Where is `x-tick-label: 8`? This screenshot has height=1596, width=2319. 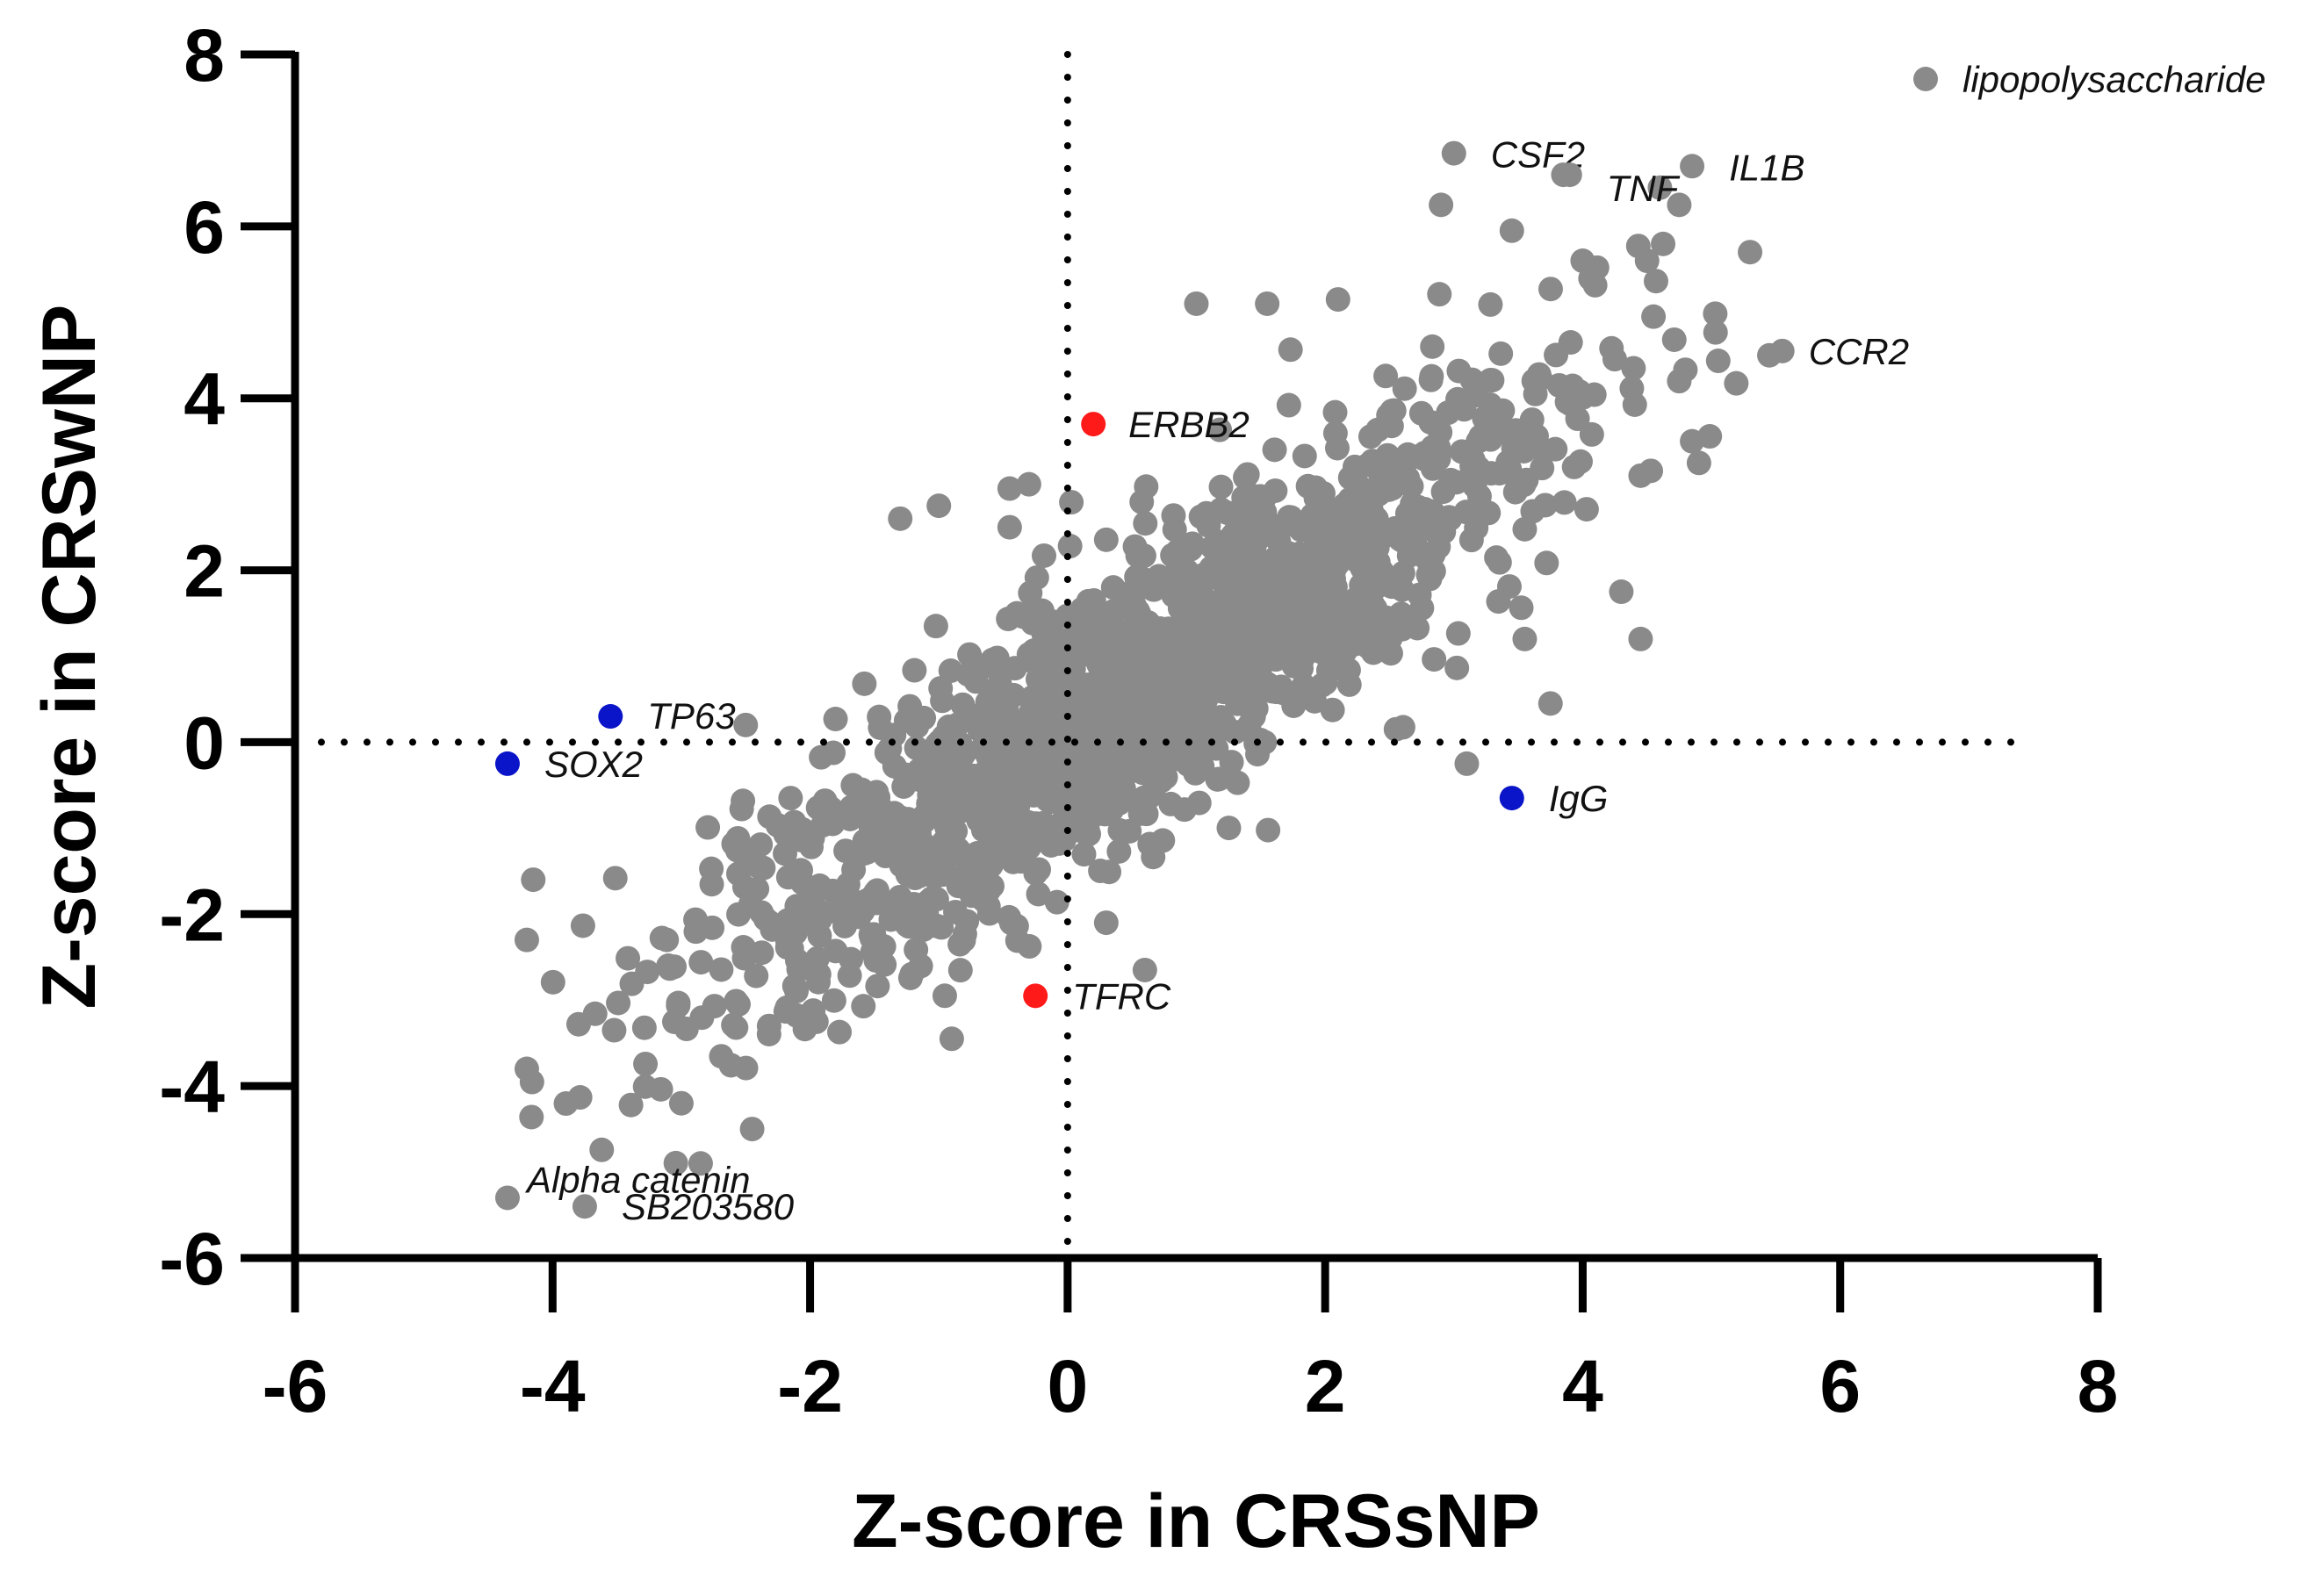
x-tick-label: 8 is located at coordinates (2098, 1386).